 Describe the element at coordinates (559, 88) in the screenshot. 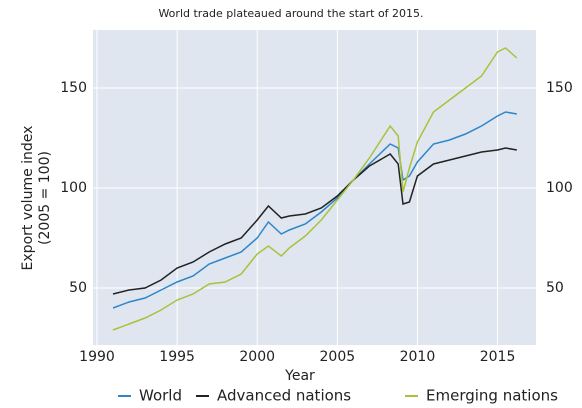

I see `y2-tick-label: 150` at that location.